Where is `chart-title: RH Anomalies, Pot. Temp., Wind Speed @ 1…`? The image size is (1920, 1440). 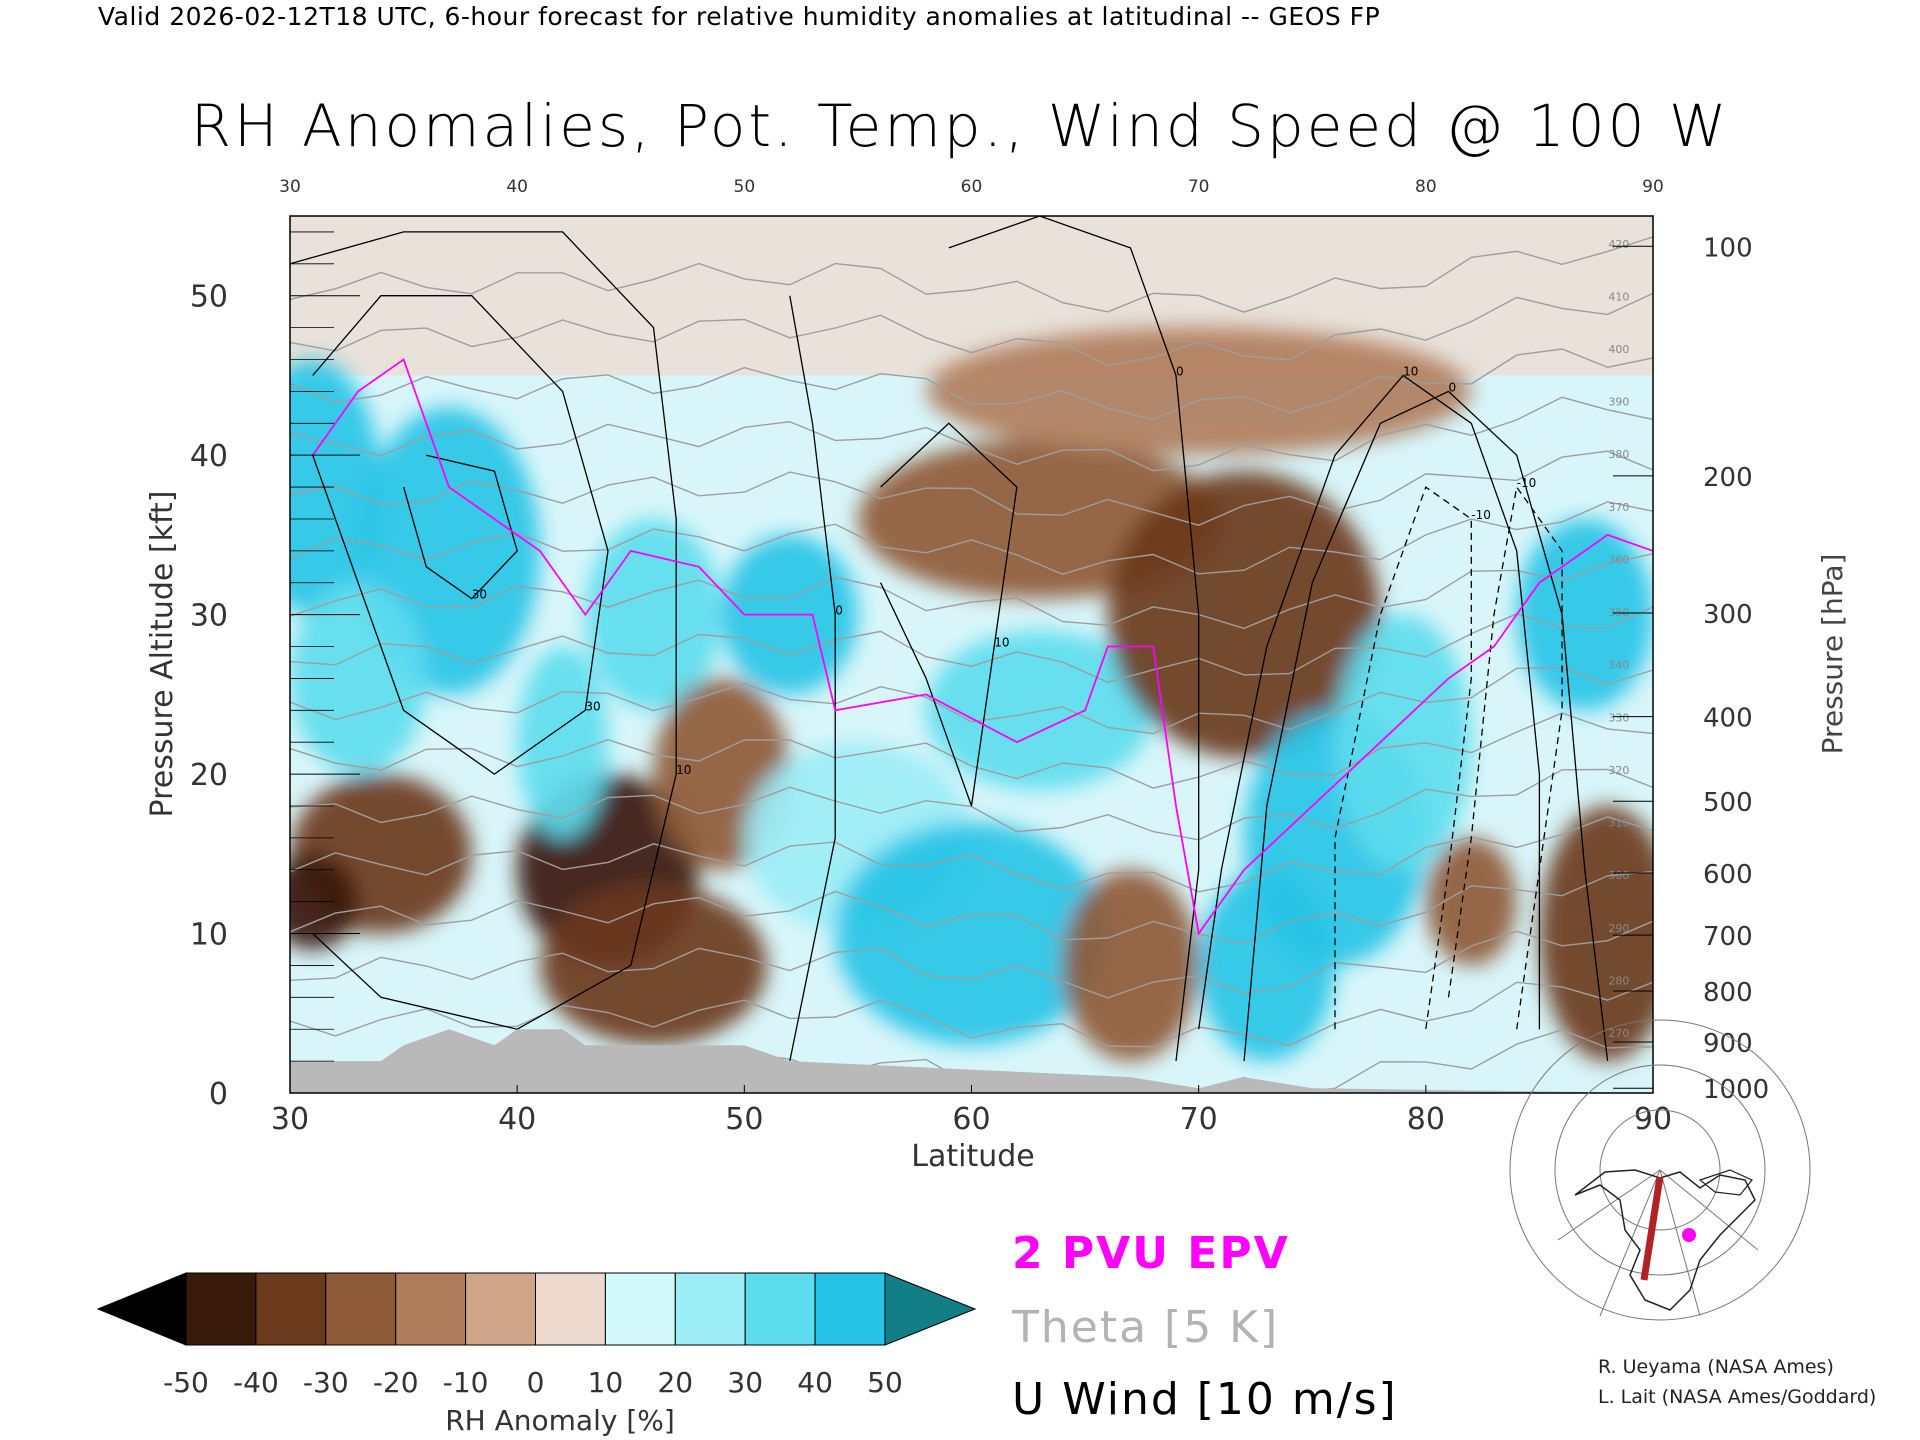 chart-title: RH Anomalies, Pot. Temp., Wind Speed @ 1… is located at coordinates (960, 126).